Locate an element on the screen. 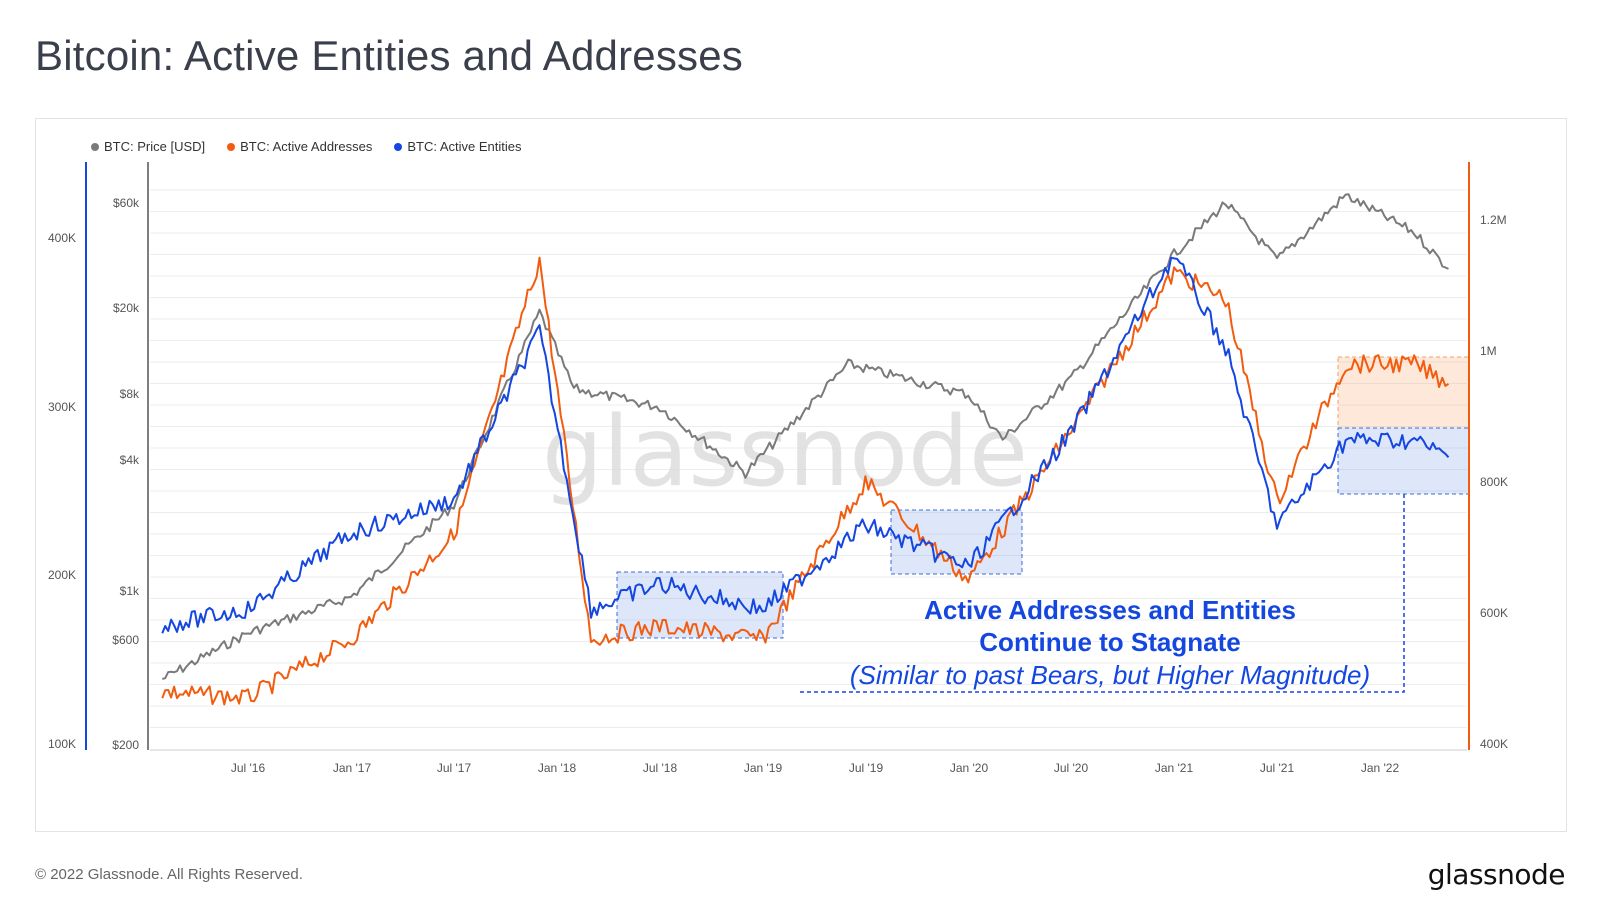  tick-label-addresses: 600K is located at coordinates (1494, 613).